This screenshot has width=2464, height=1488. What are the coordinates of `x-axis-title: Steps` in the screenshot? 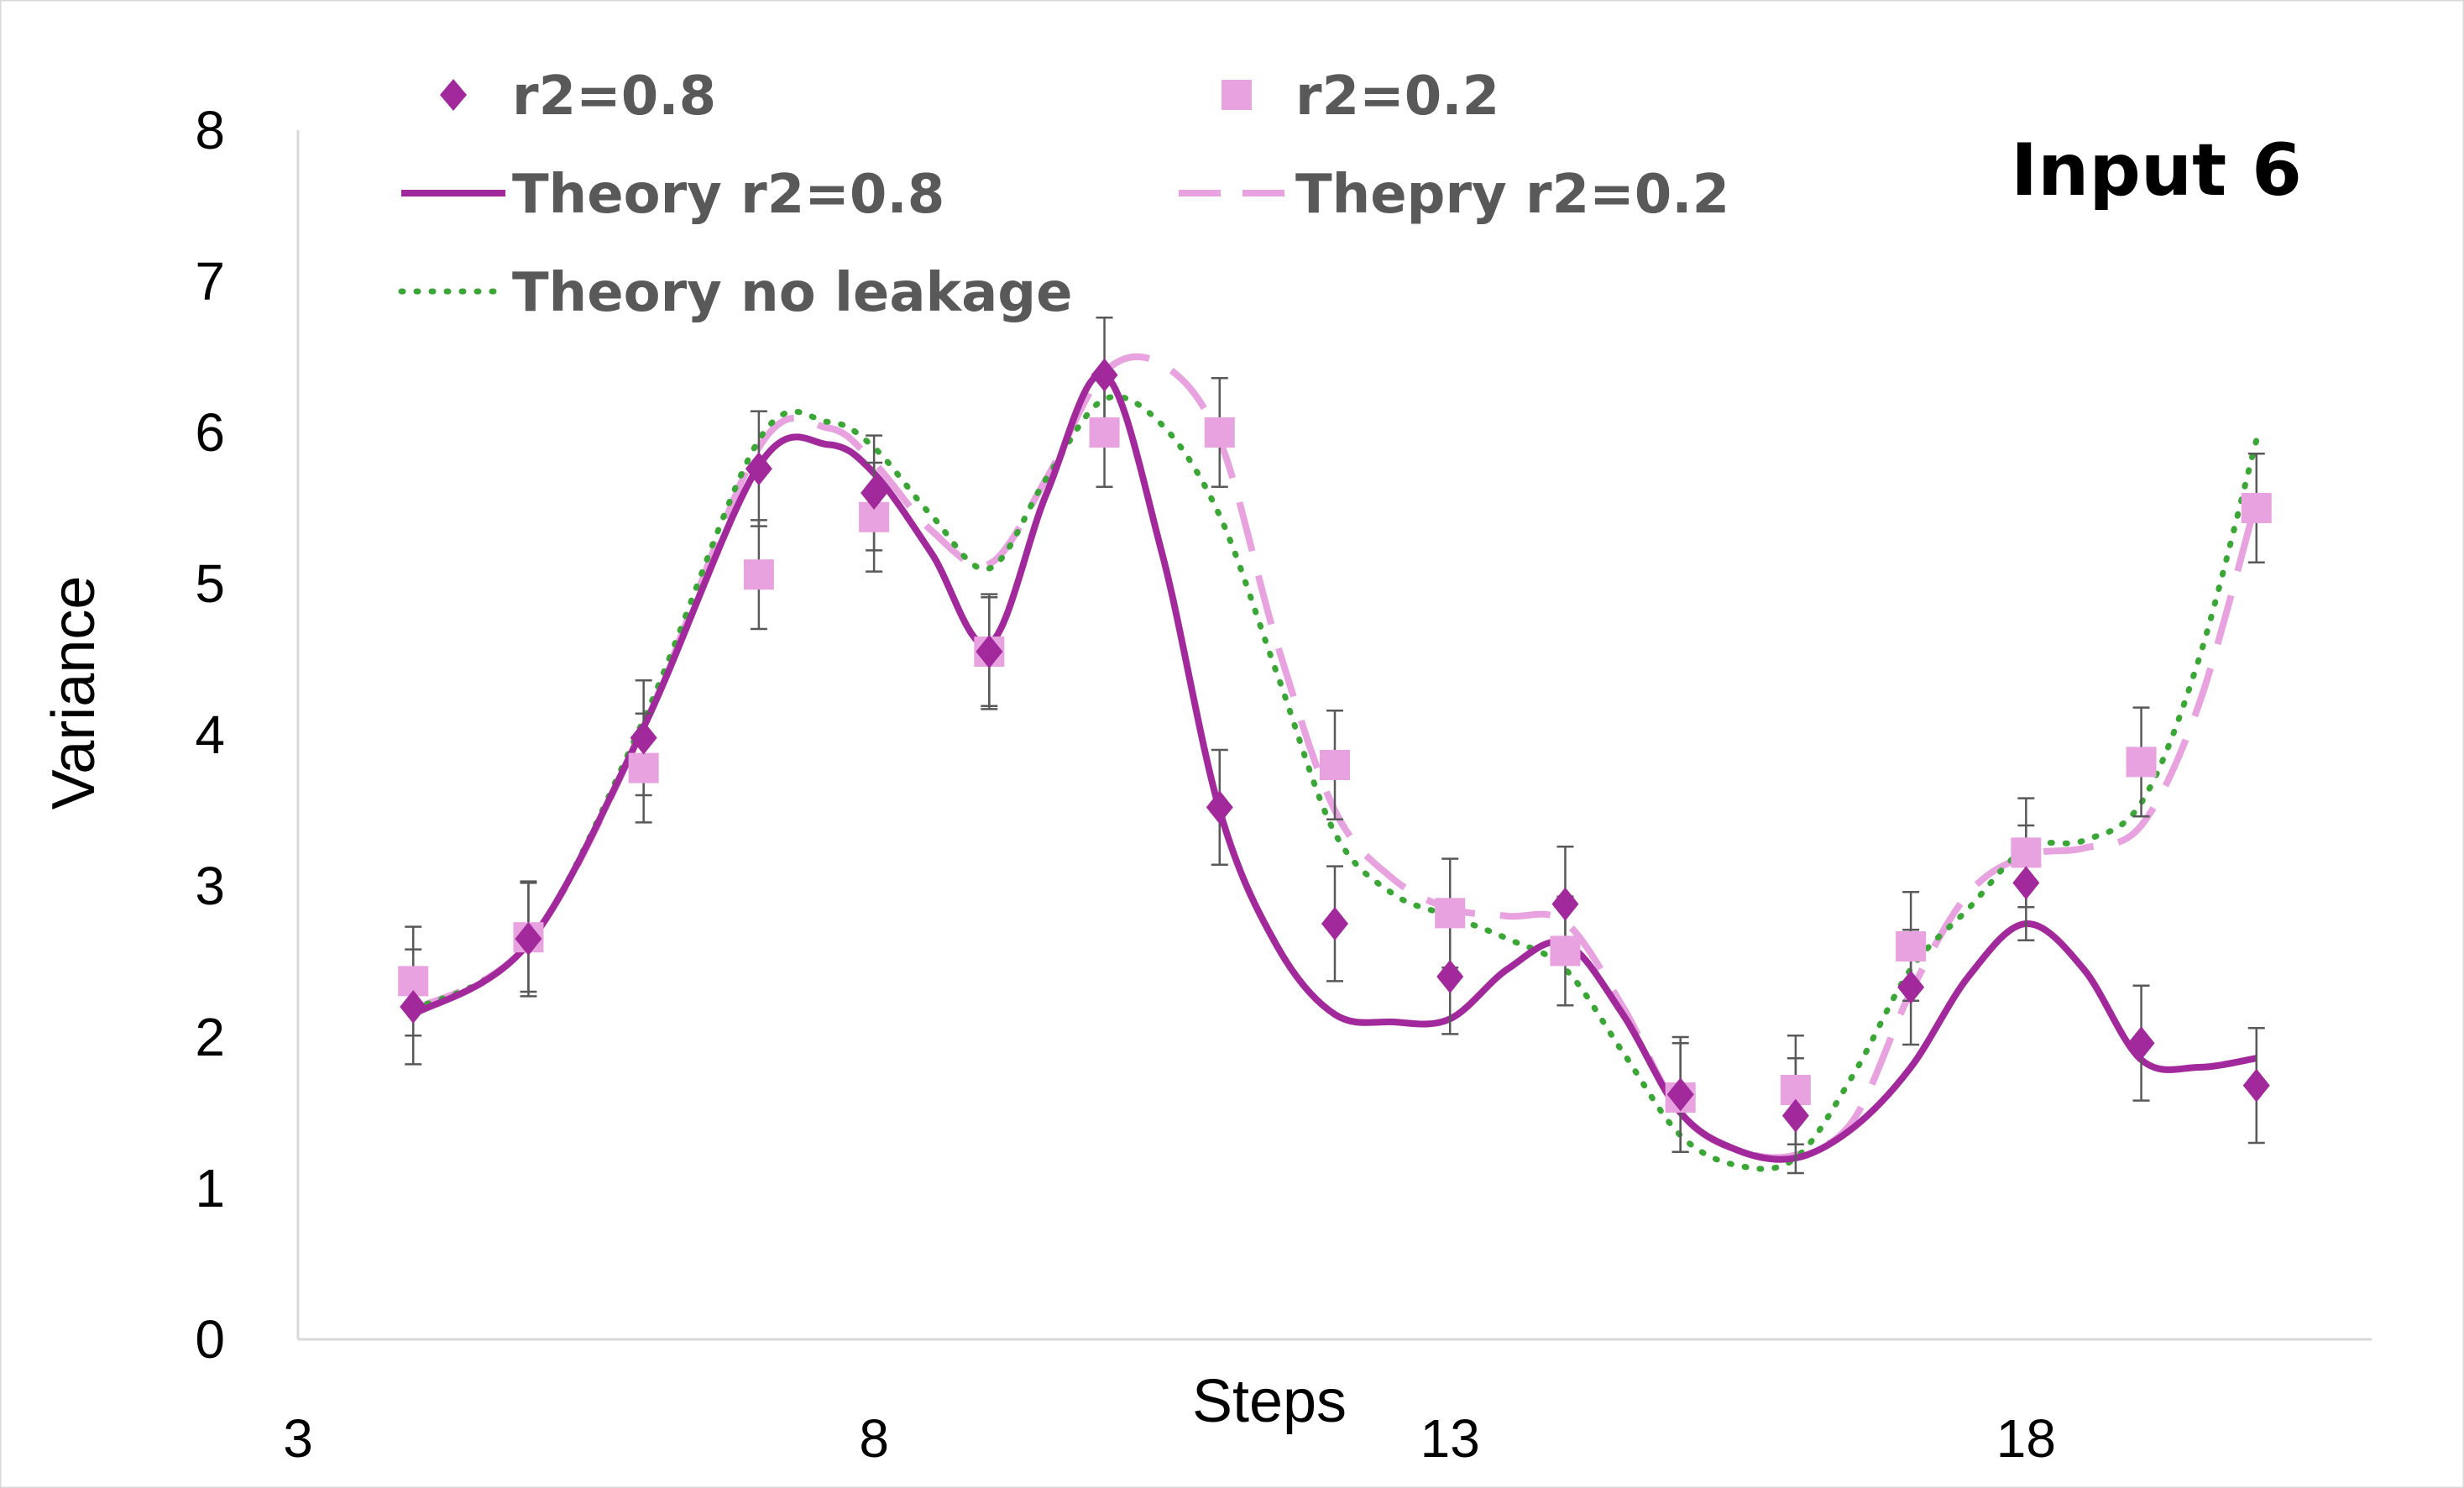 It's located at (1269, 1402).